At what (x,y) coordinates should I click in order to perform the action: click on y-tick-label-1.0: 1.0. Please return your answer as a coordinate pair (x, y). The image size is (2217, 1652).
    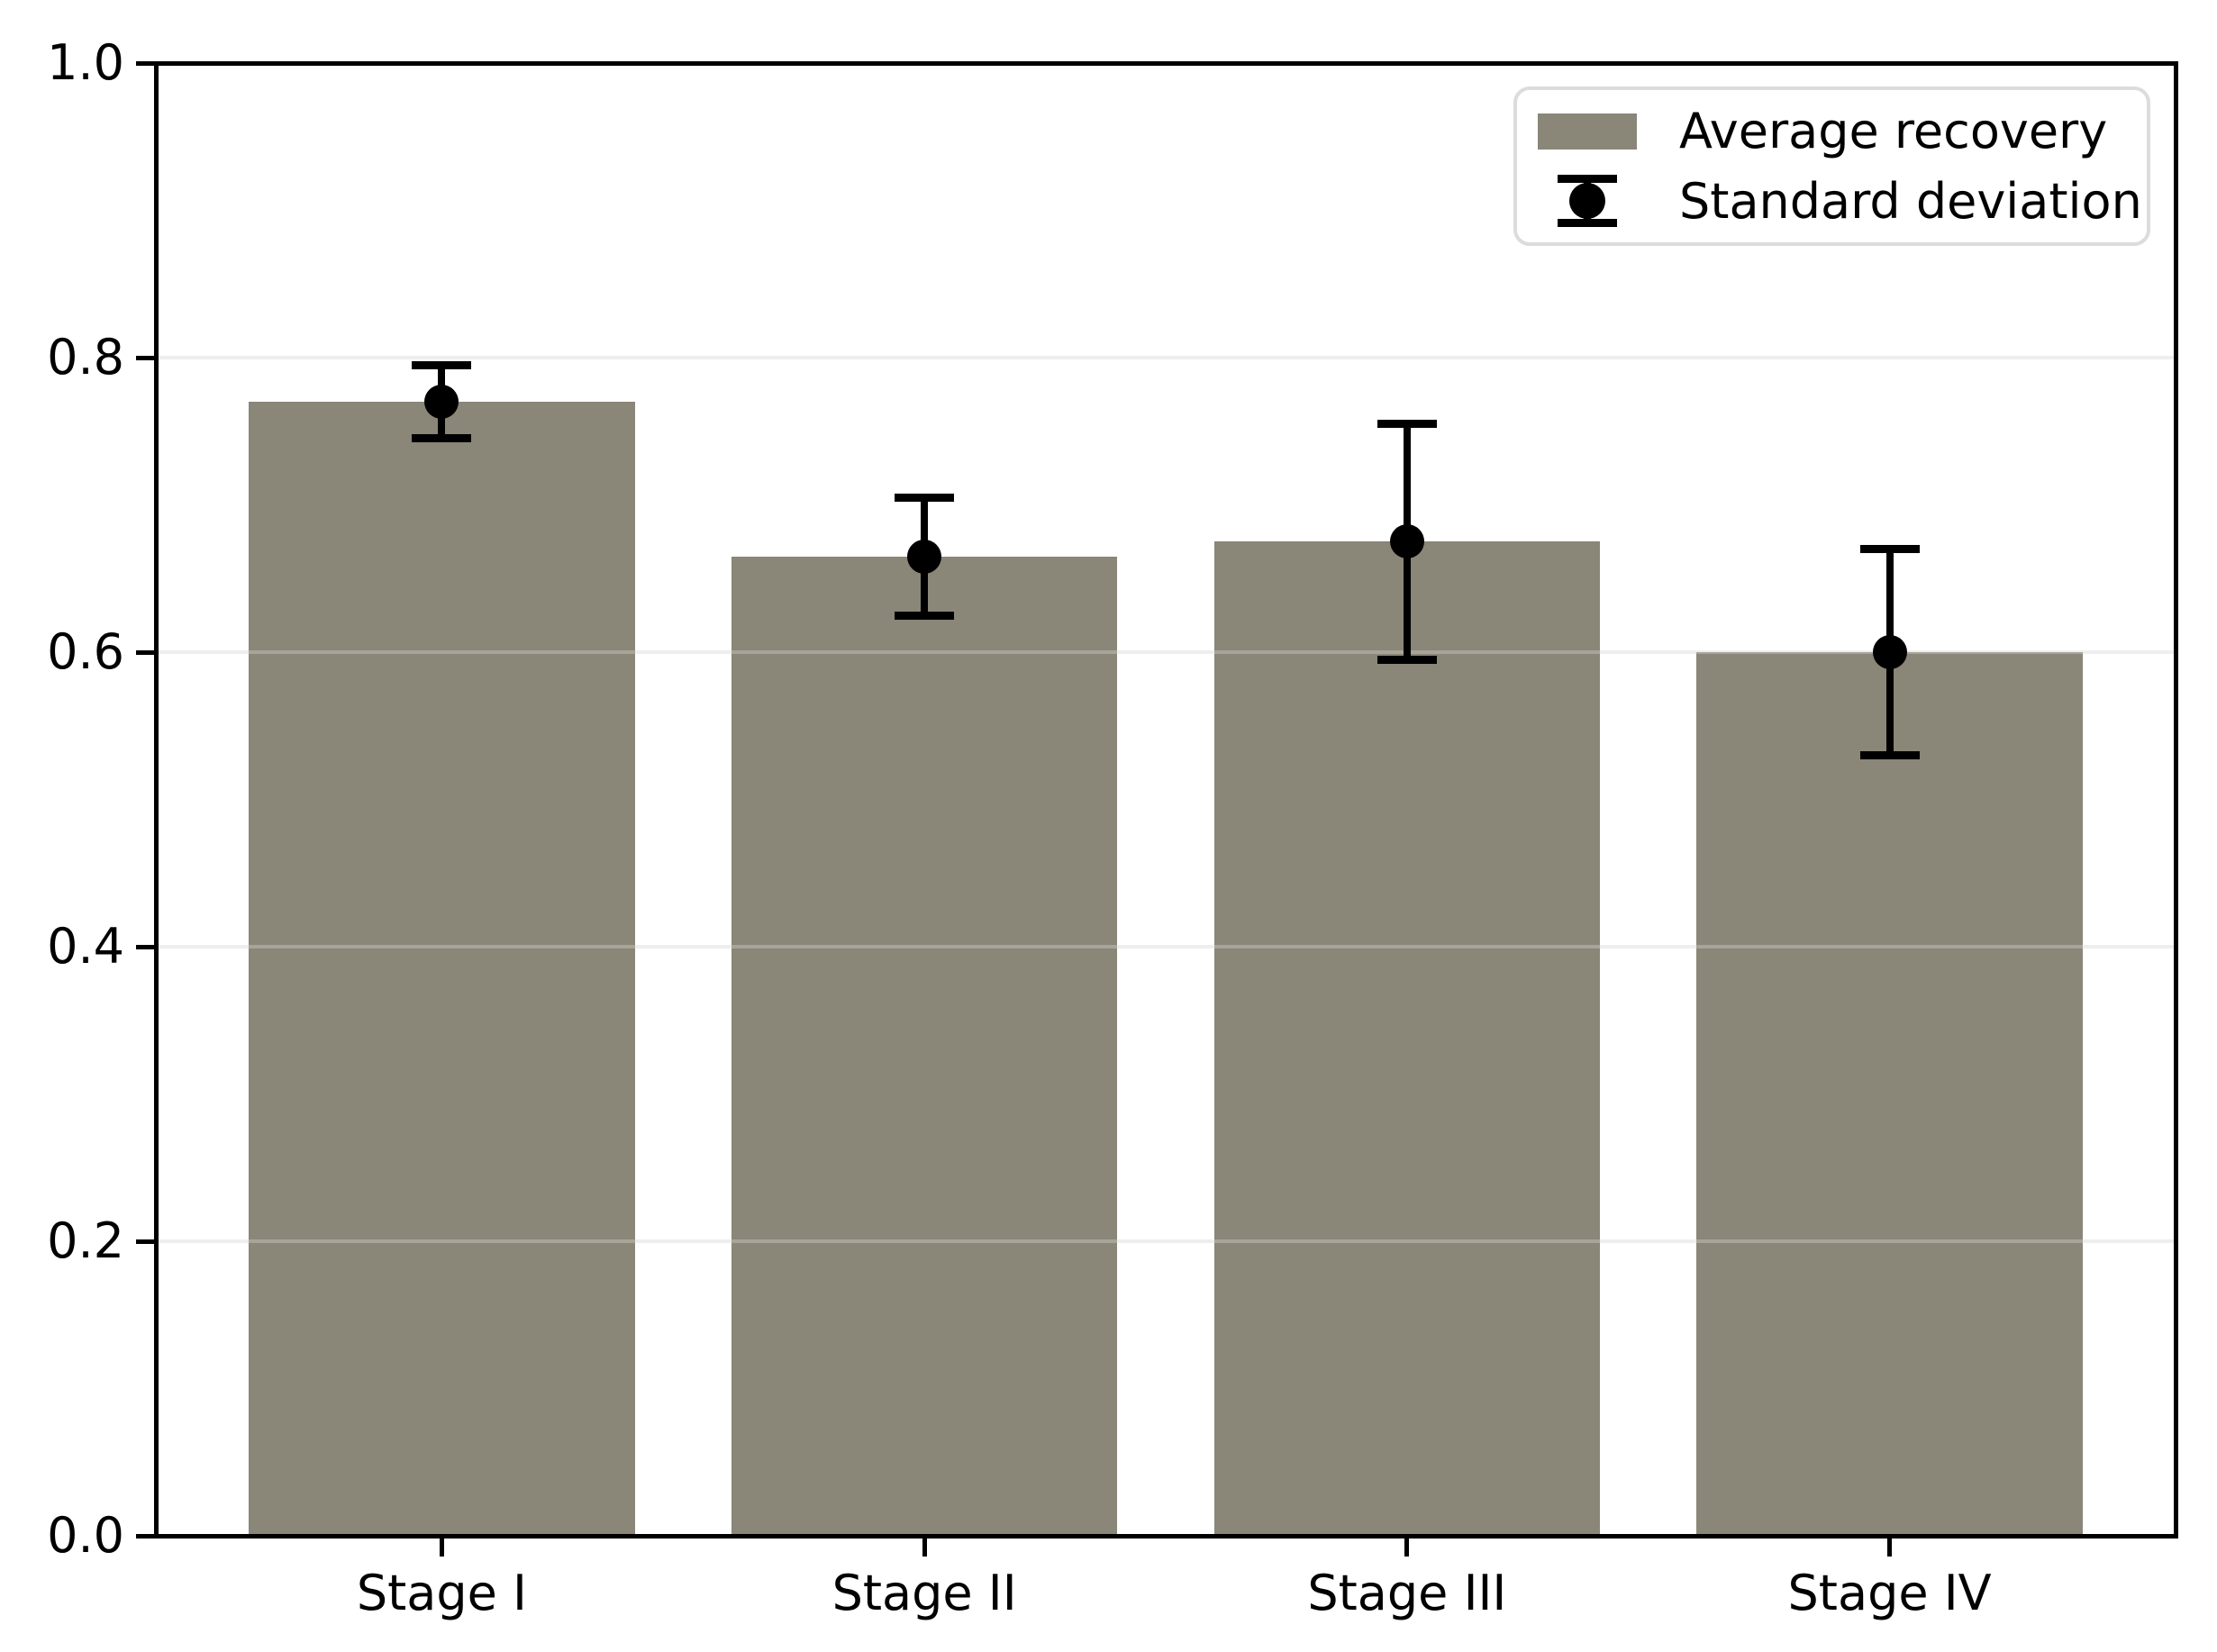
    Looking at the image, I should click on (85, 62).